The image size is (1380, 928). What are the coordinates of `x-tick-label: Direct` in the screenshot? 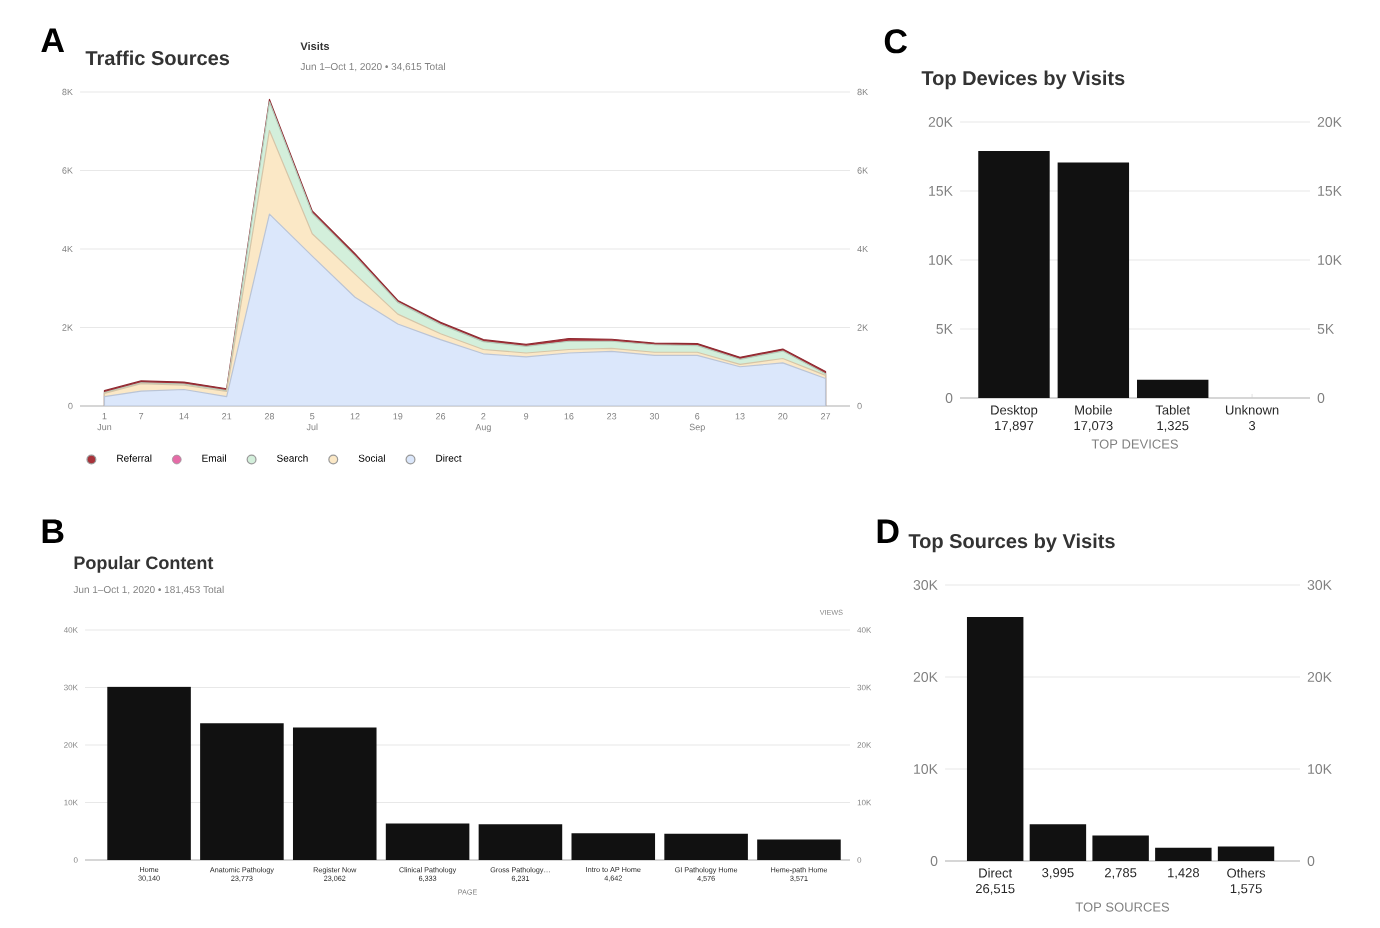 It's located at (996, 873).